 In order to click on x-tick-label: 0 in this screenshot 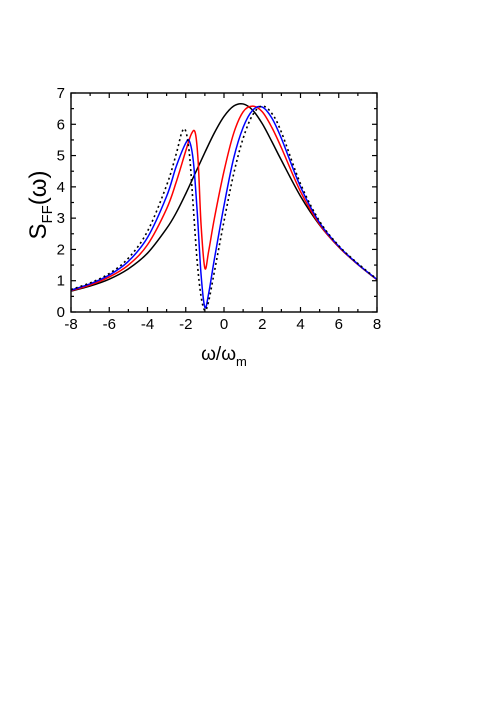, I will do `click(224, 324)`.